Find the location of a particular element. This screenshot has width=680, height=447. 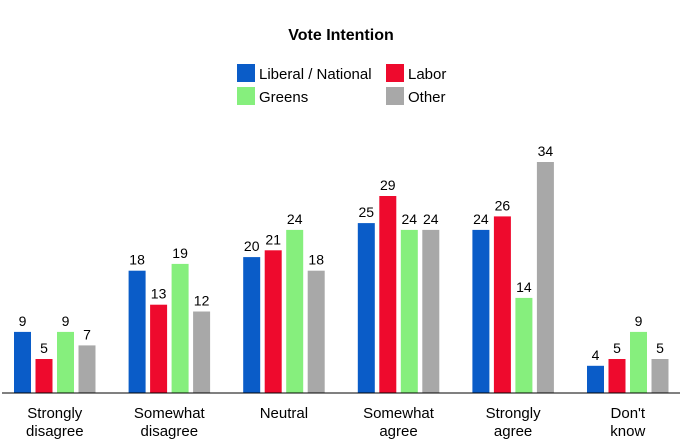

chart-legend: Liberal / National Labor Greens Other is located at coordinates (341, 85).